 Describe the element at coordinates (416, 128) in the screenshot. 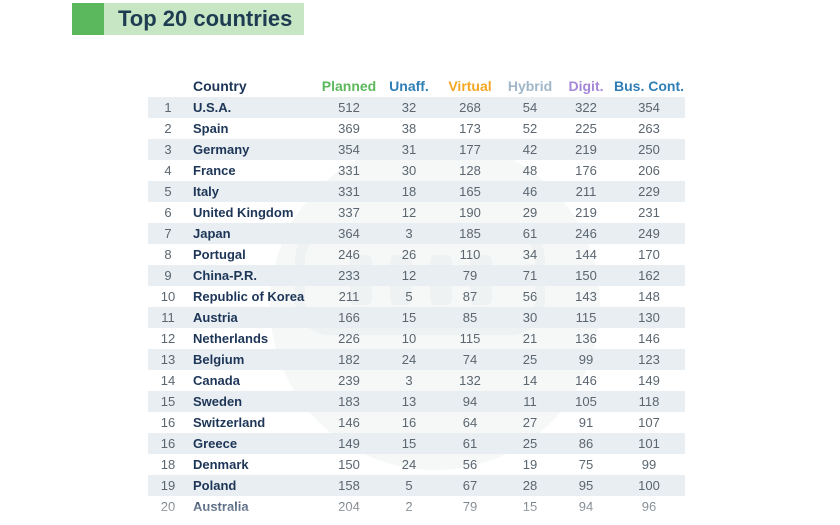

I see `table-row: 2 Spain 369 38 173 52 225 263` at that location.